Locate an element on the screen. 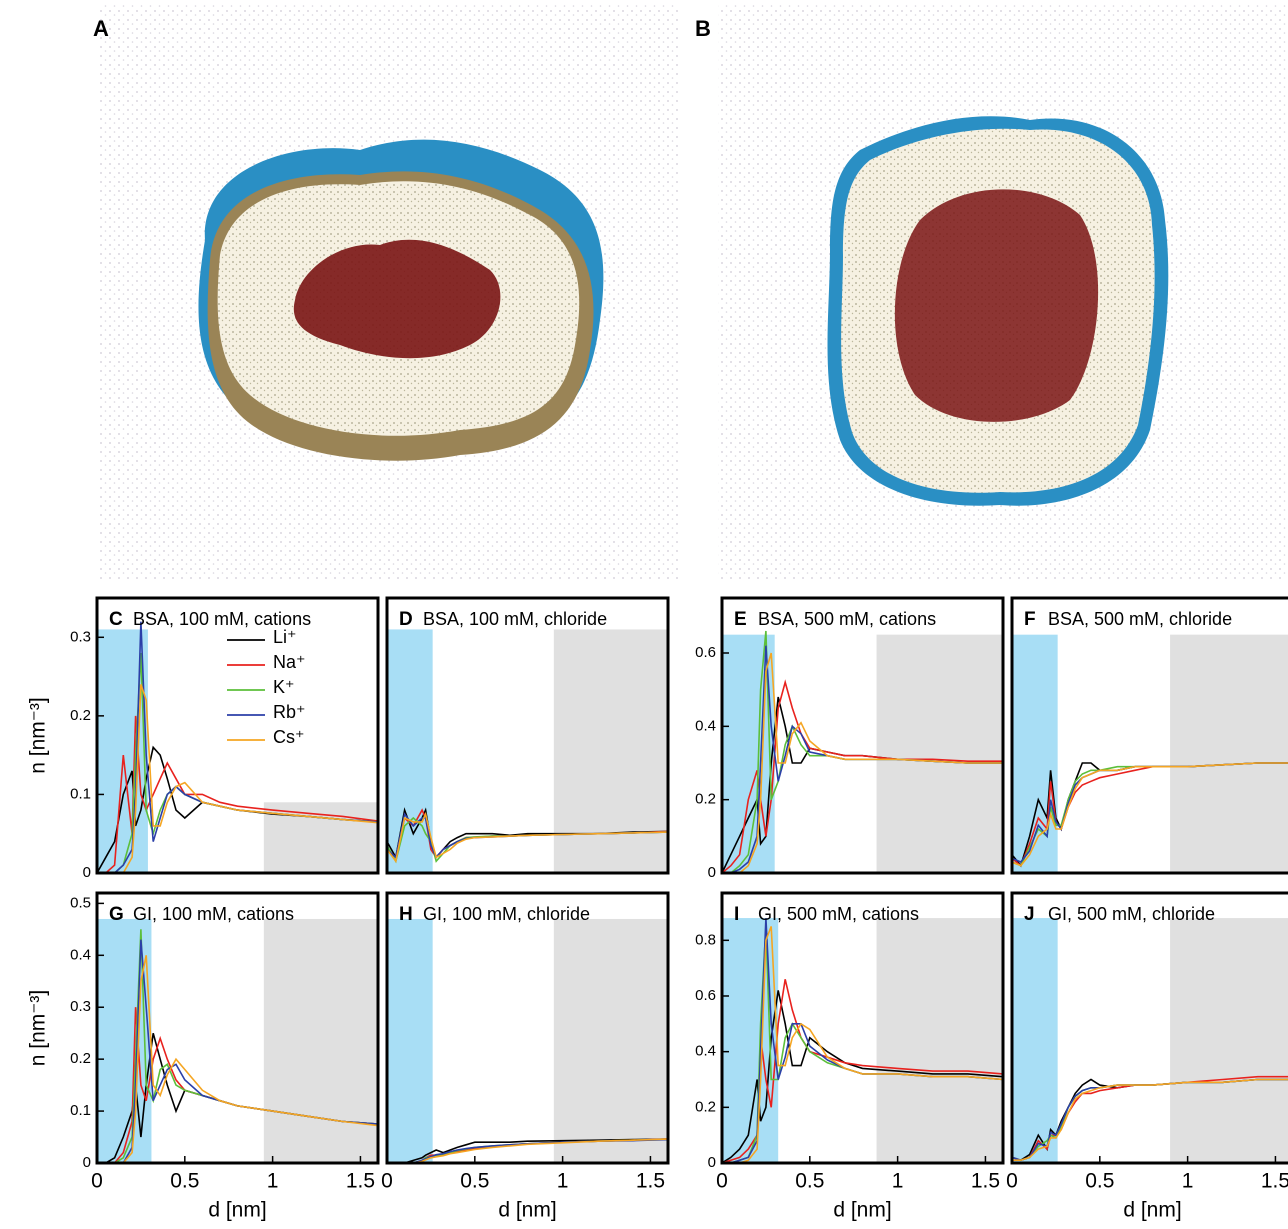 The width and height of the screenshot is (1288, 1229). panel-label: H is located at coordinates (406, 914).